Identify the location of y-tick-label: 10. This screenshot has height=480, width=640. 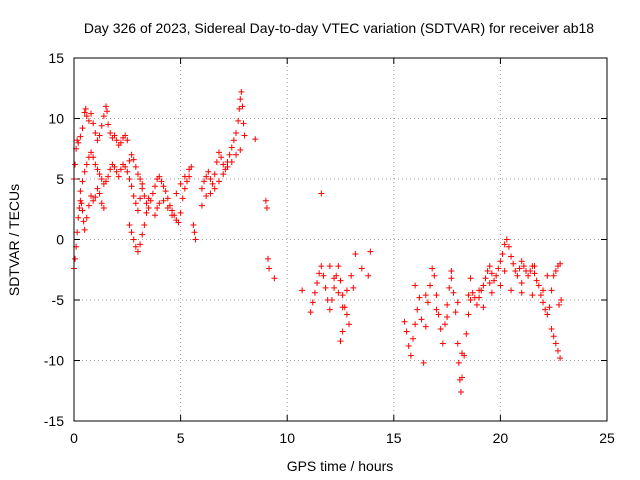
(56, 119).